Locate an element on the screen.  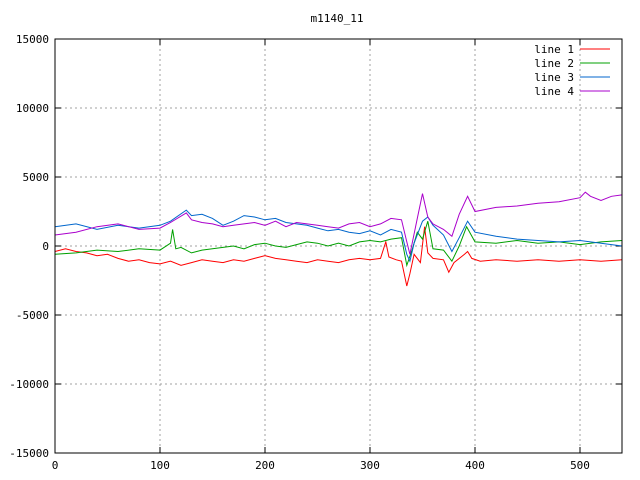
legend-label-1: line 1 is located at coordinates (554, 49).